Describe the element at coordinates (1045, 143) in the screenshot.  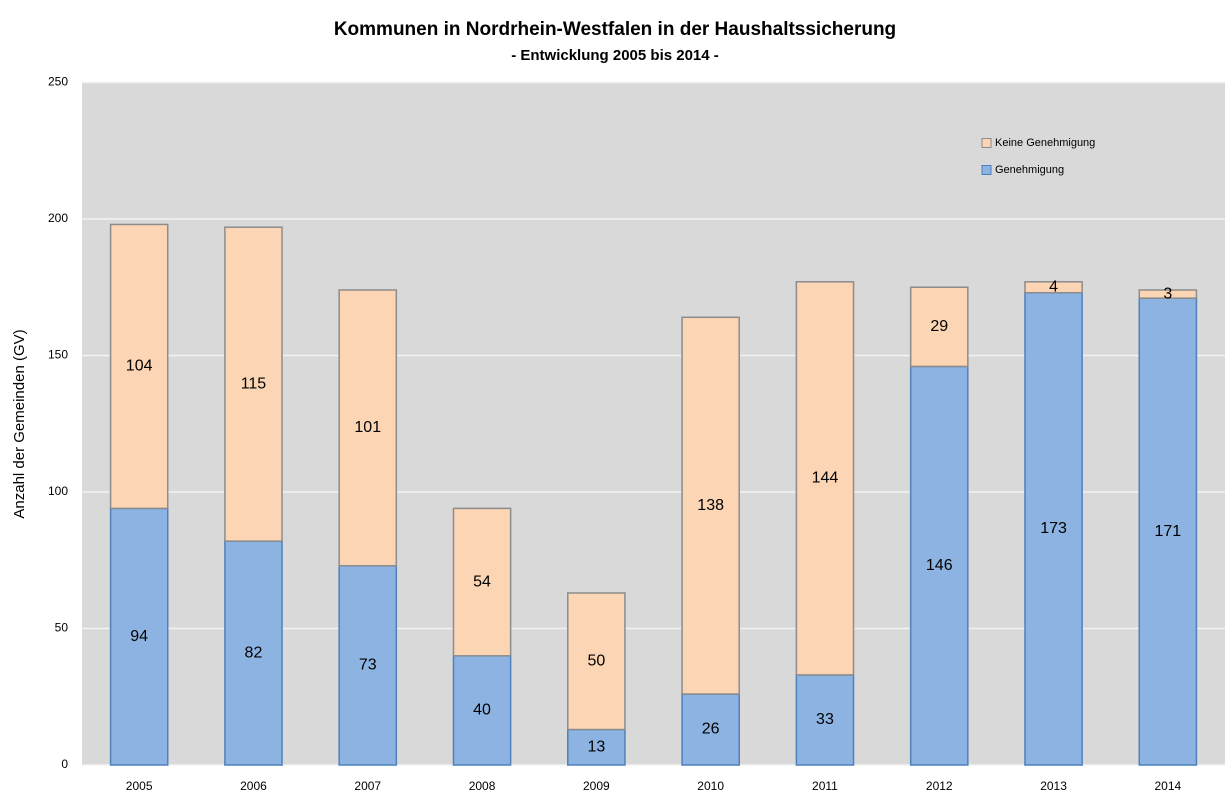
I see `legend-label: Keine Genehmigung` at that location.